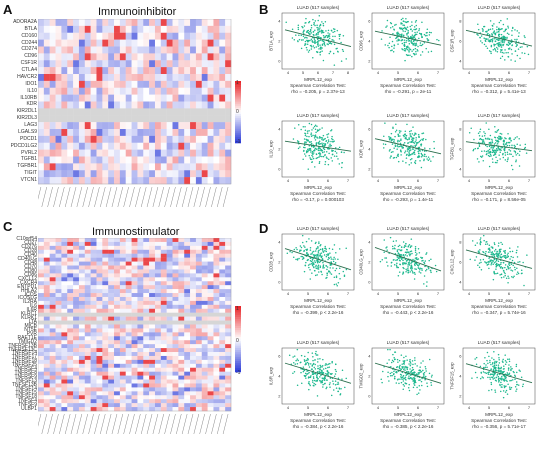 The width and height of the screenshot is (550, 452). Describe the element at coordinates (202, 197) in the screenshot. I see `heatmap-column-tick` at that location.